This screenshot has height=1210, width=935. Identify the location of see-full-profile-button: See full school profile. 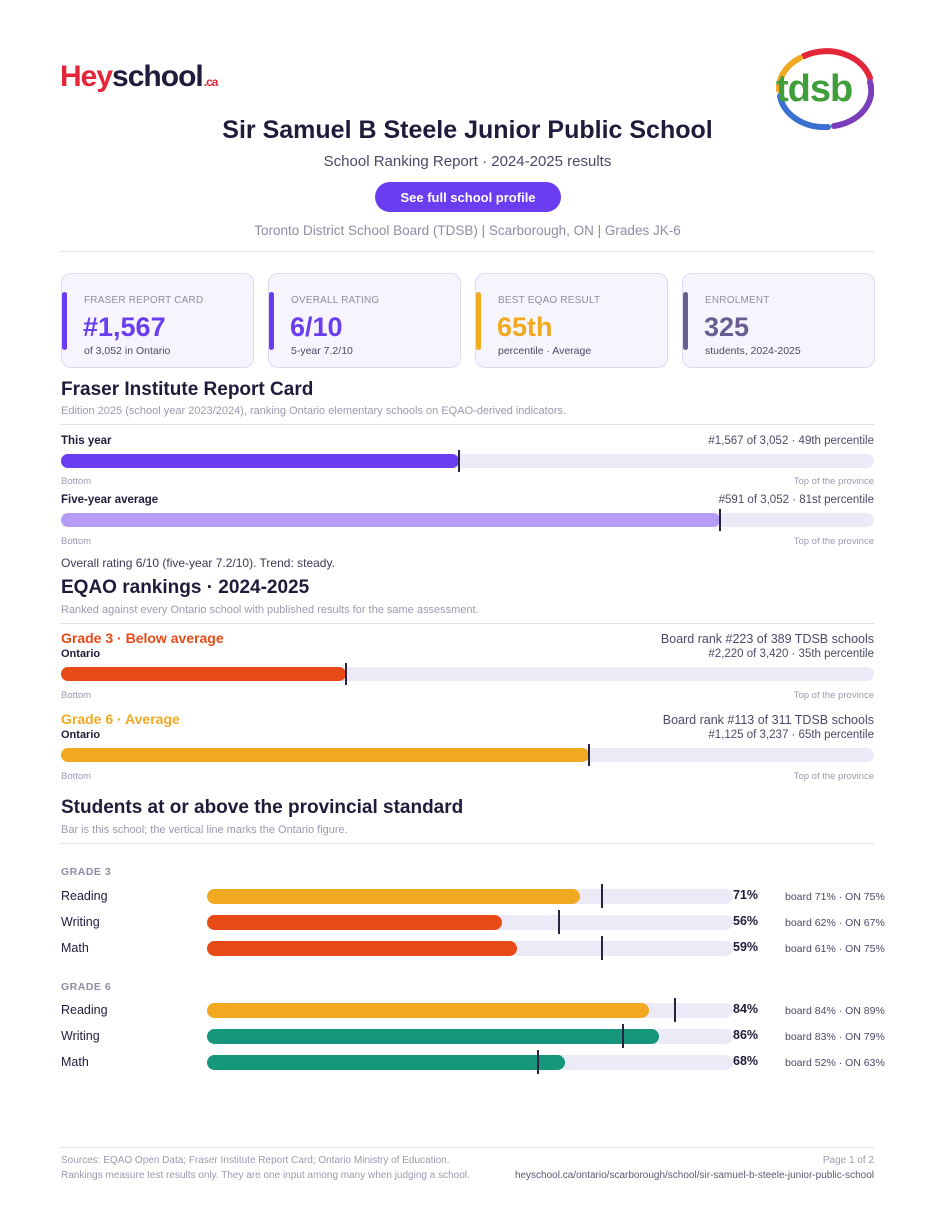
(468, 197).